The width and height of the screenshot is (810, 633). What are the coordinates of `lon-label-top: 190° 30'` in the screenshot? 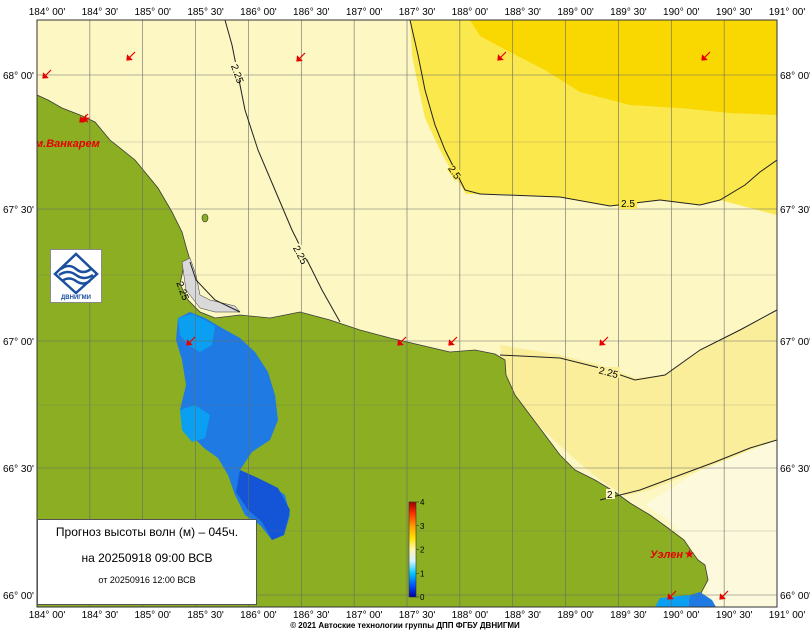 It's located at (734, 12).